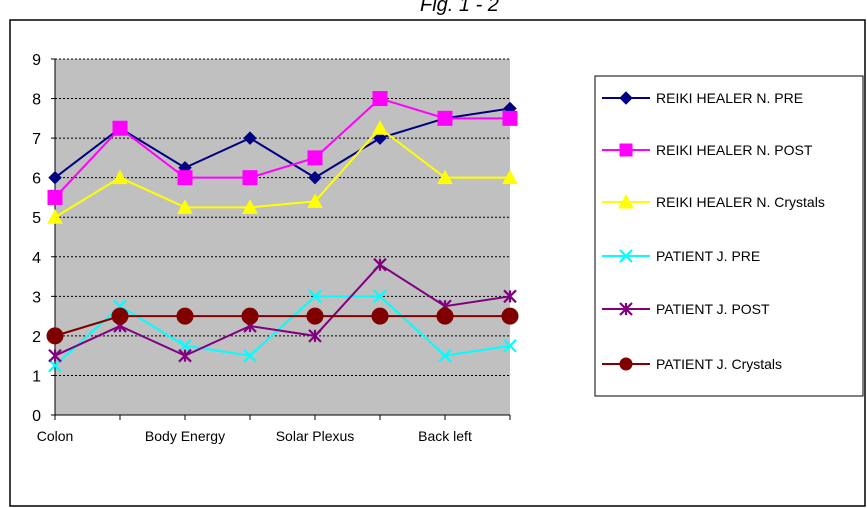 The width and height of the screenshot is (867, 508). I want to click on y-tick-label: 4, so click(36, 258).